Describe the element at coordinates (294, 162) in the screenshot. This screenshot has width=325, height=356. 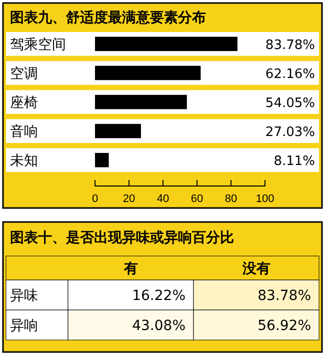
I see `data-label: 8.11%` at that location.